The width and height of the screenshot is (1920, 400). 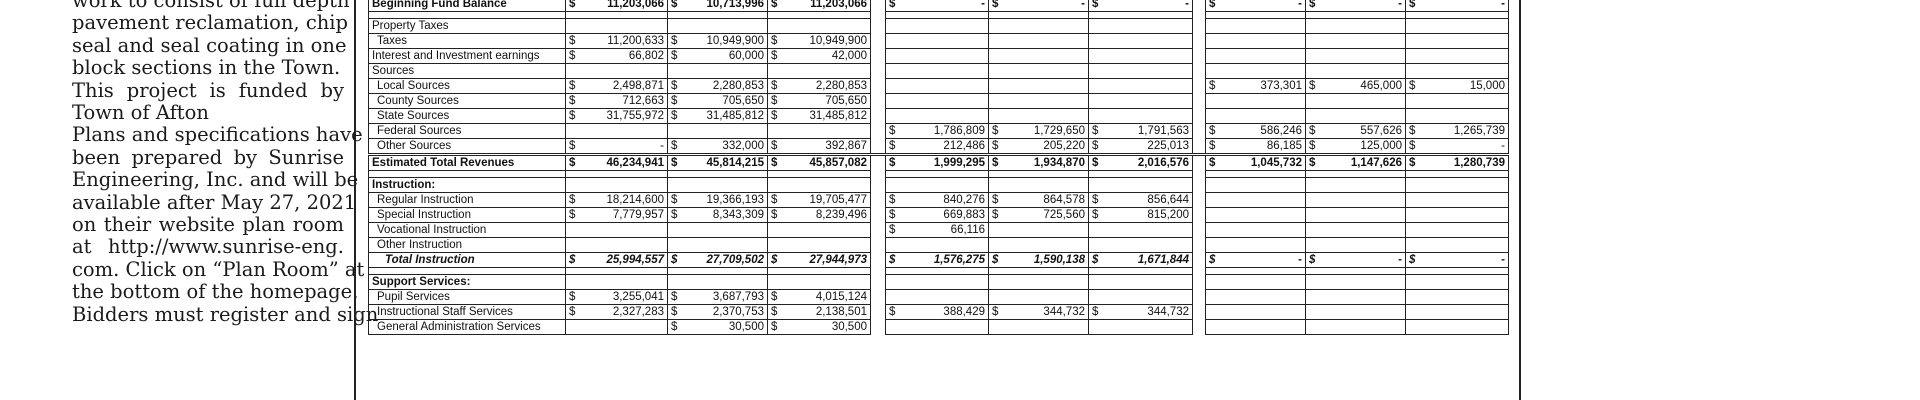 What do you see at coordinates (467, 71) in the screenshot?
I see `row-label: Sources` at bounding box center [467, 71].